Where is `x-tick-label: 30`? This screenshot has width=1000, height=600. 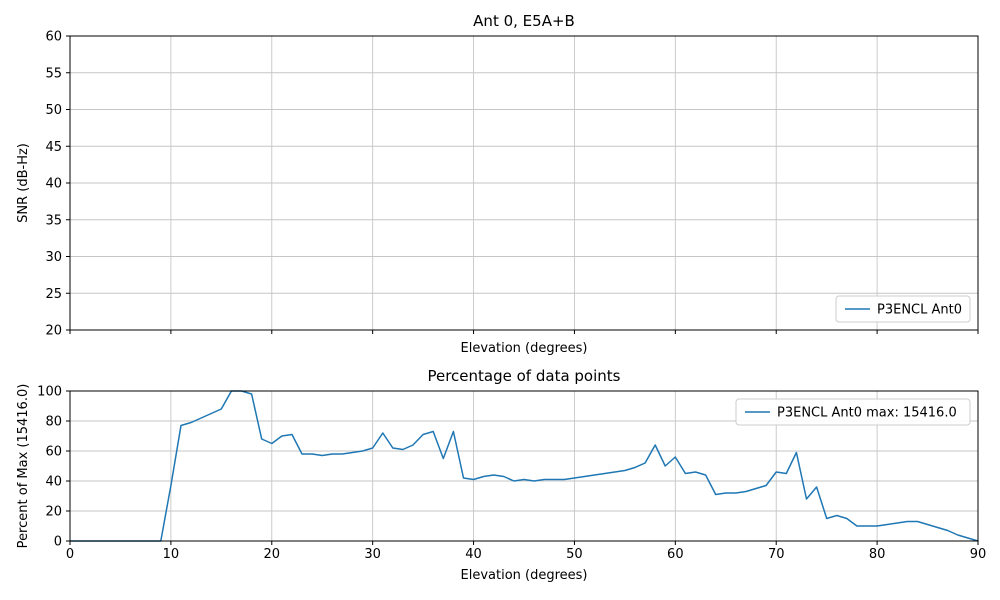
x-tick-label: 30 is located at coordinates (372, 554).